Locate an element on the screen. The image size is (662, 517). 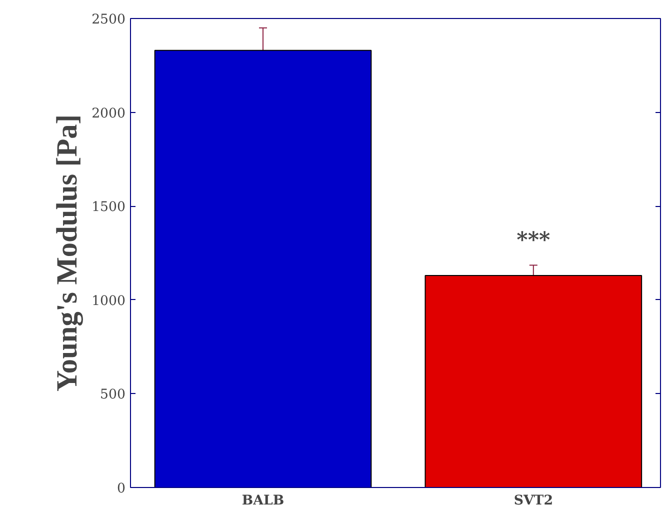
y-tick-label: 500 is located at coordinates (113, 395).